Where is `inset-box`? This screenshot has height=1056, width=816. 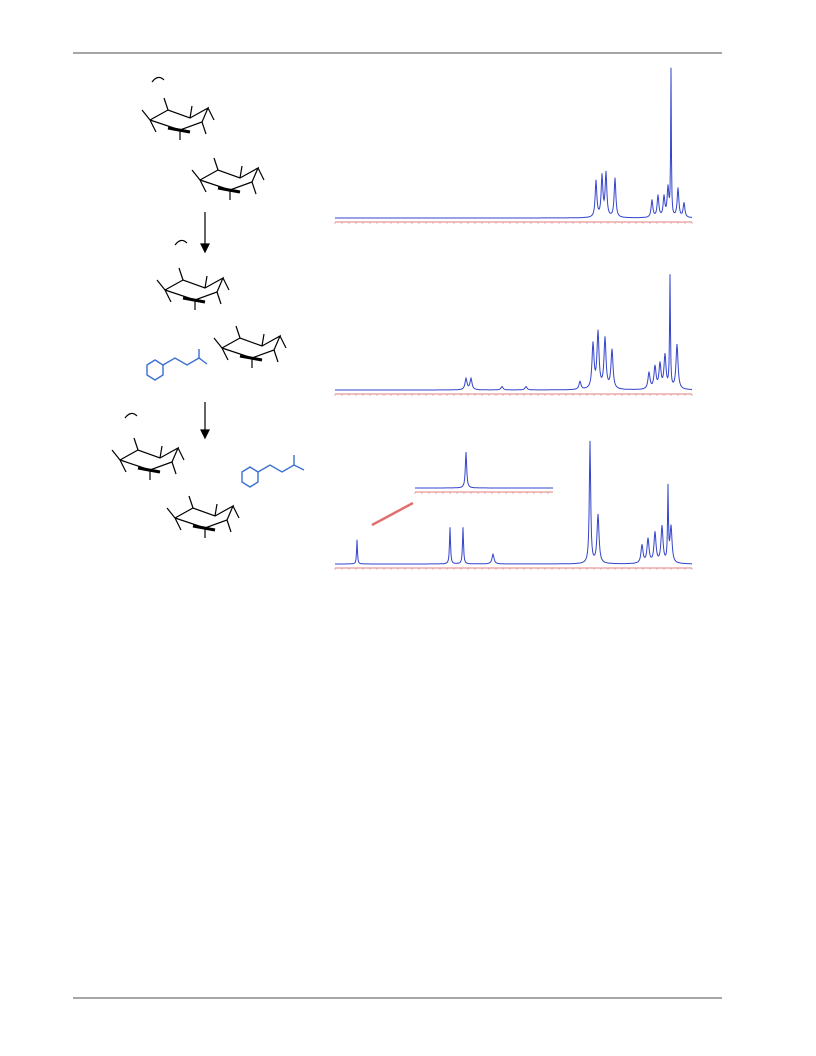
inset-box is located at coordinates (485, 472).